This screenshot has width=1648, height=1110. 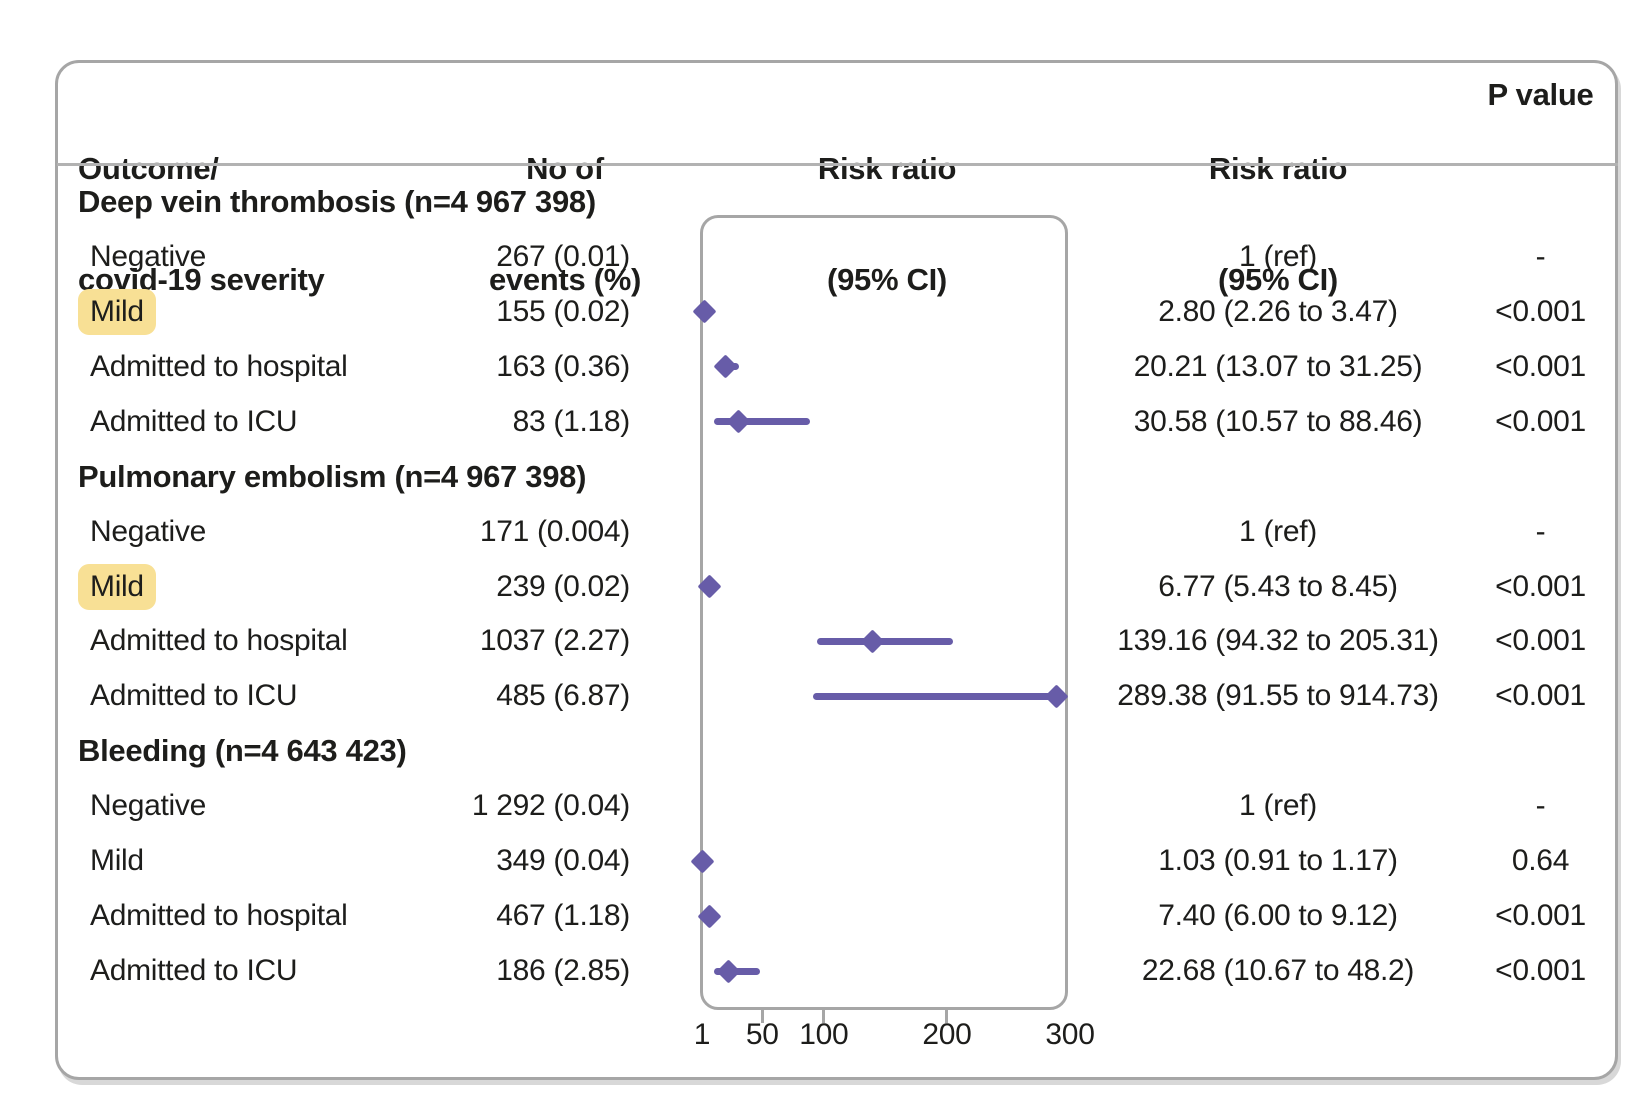 I want to click on group-header: Bleeding (n=4 643 423), so click(x=242, y=751).